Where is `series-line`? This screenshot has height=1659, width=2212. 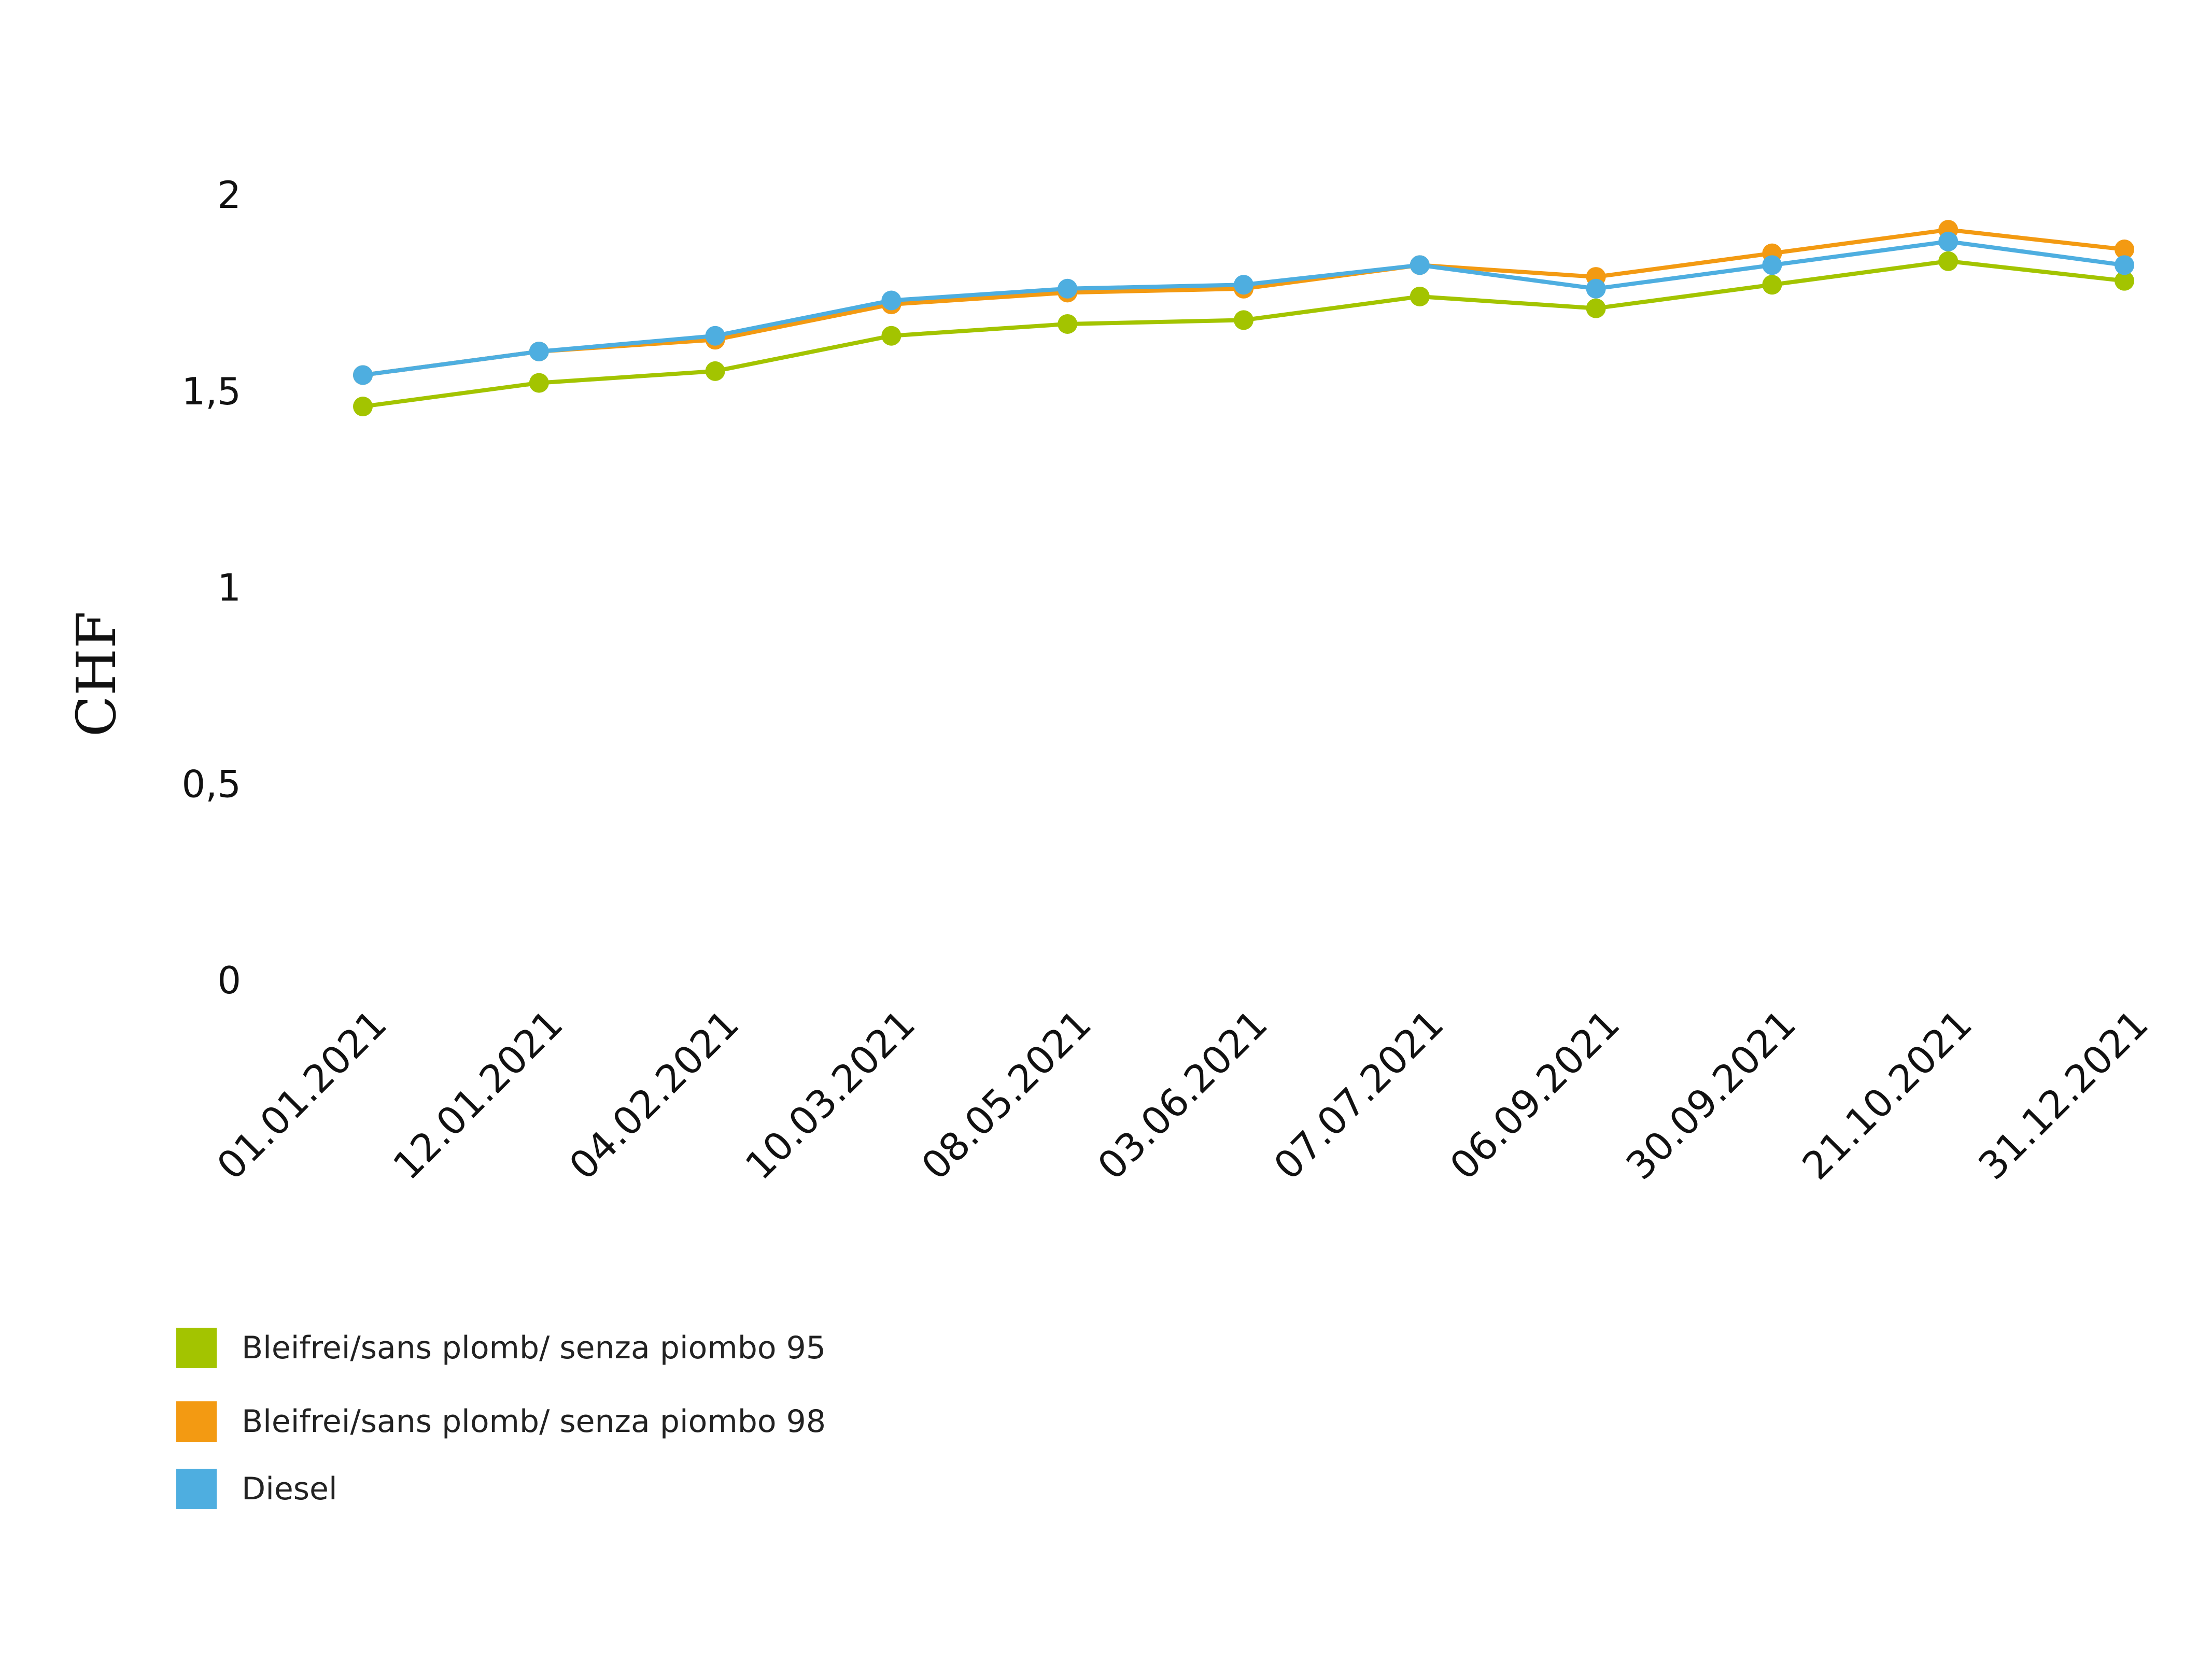
series-line is located at coordinates (1243, 308).